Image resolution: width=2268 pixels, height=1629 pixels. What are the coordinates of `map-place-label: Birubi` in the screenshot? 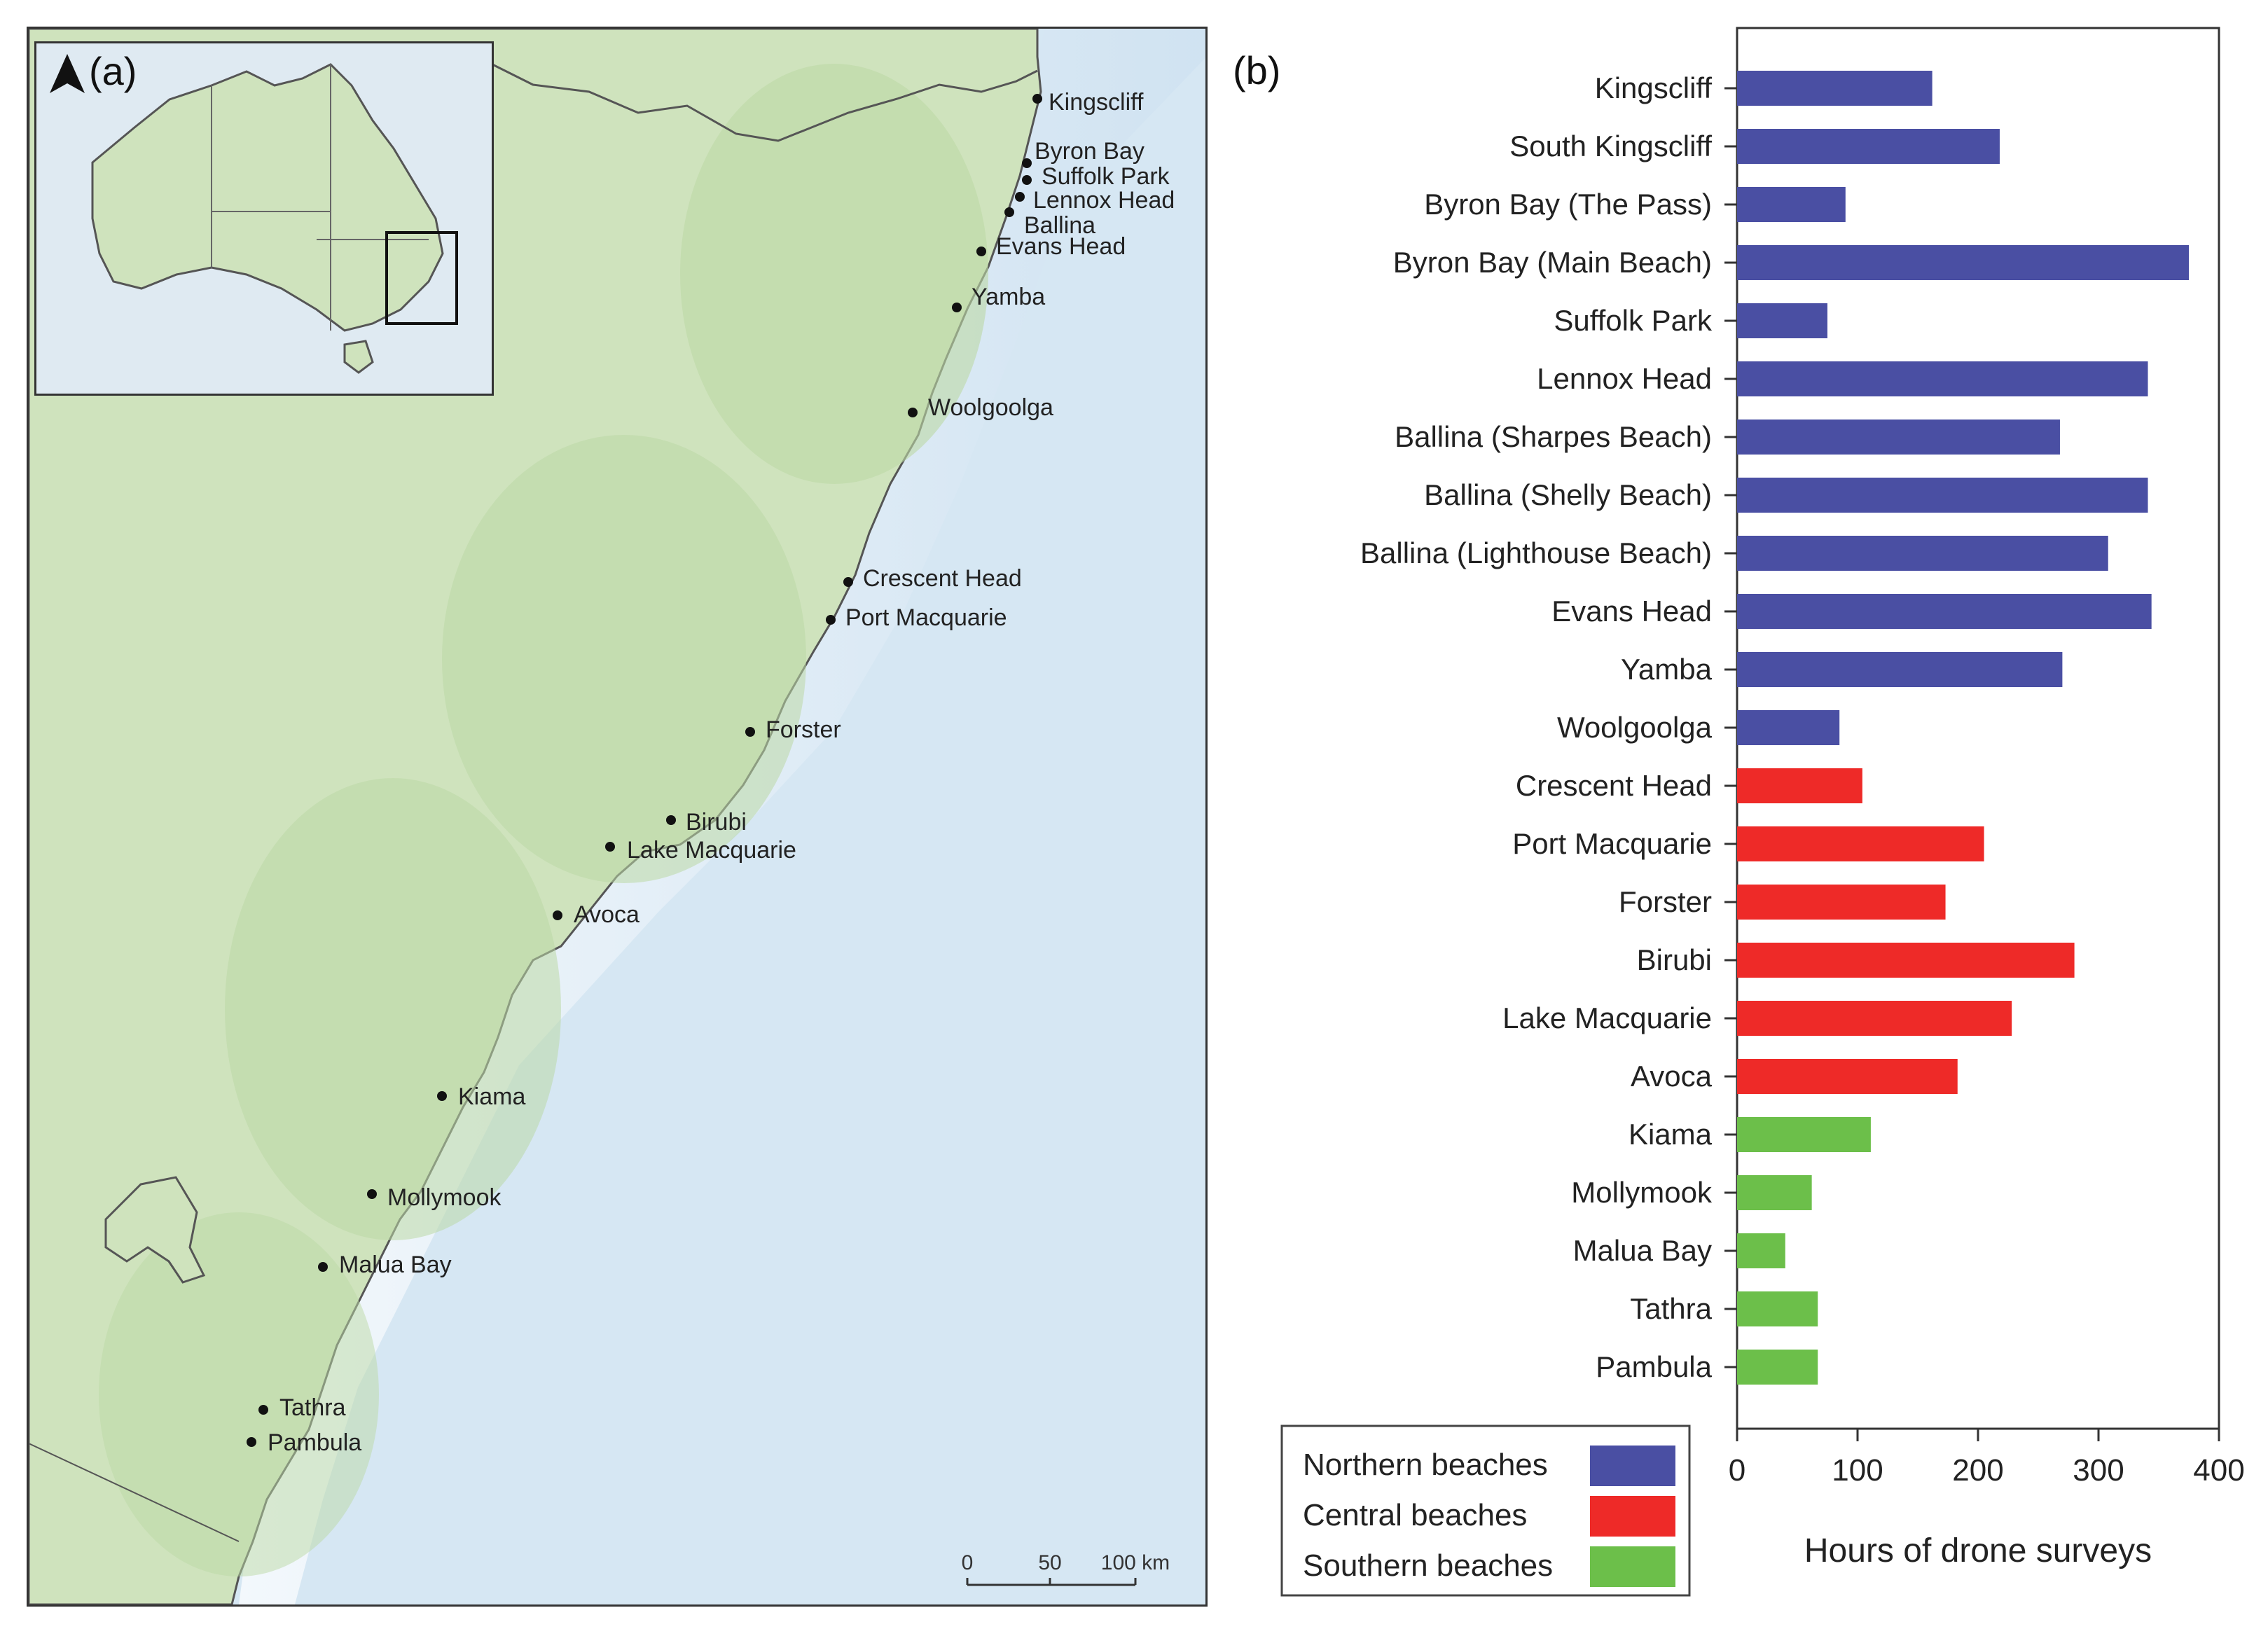 It's located at (716, 822).